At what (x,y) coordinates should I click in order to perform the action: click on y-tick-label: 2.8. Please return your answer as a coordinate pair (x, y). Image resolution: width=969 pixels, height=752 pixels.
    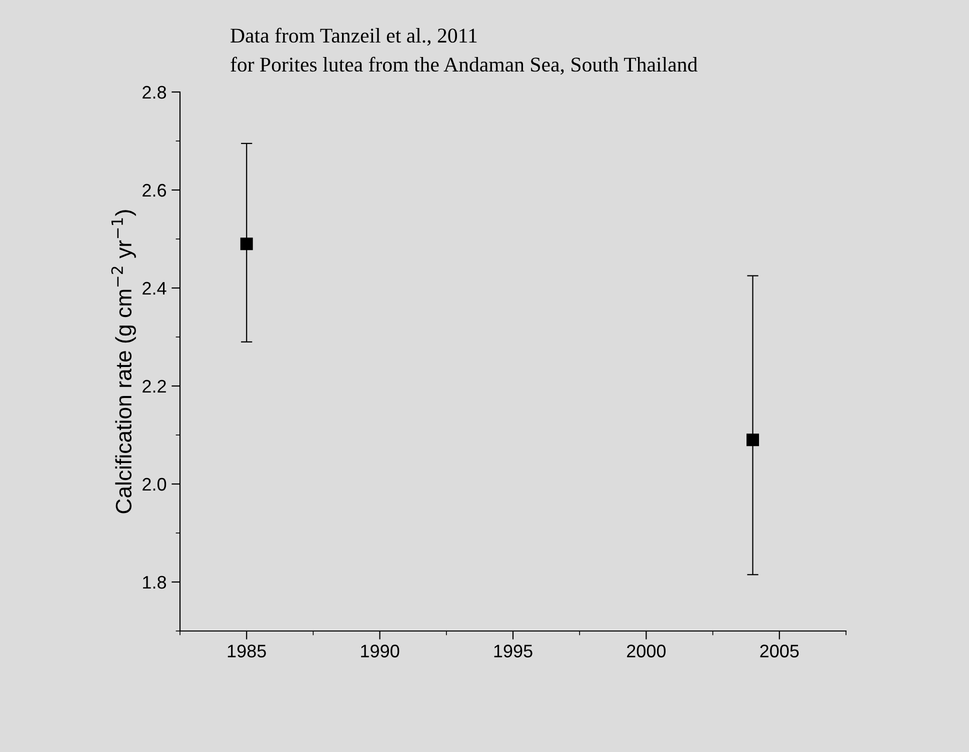
    Looking at the image, I should click on (154, 92).